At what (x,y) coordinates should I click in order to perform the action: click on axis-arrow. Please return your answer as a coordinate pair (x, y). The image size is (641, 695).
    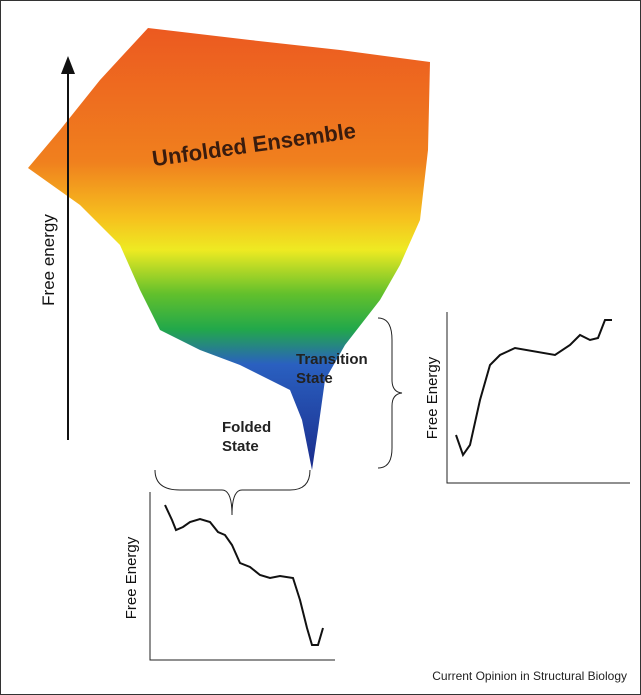
    Looking at the image, I should click on (68, 248).